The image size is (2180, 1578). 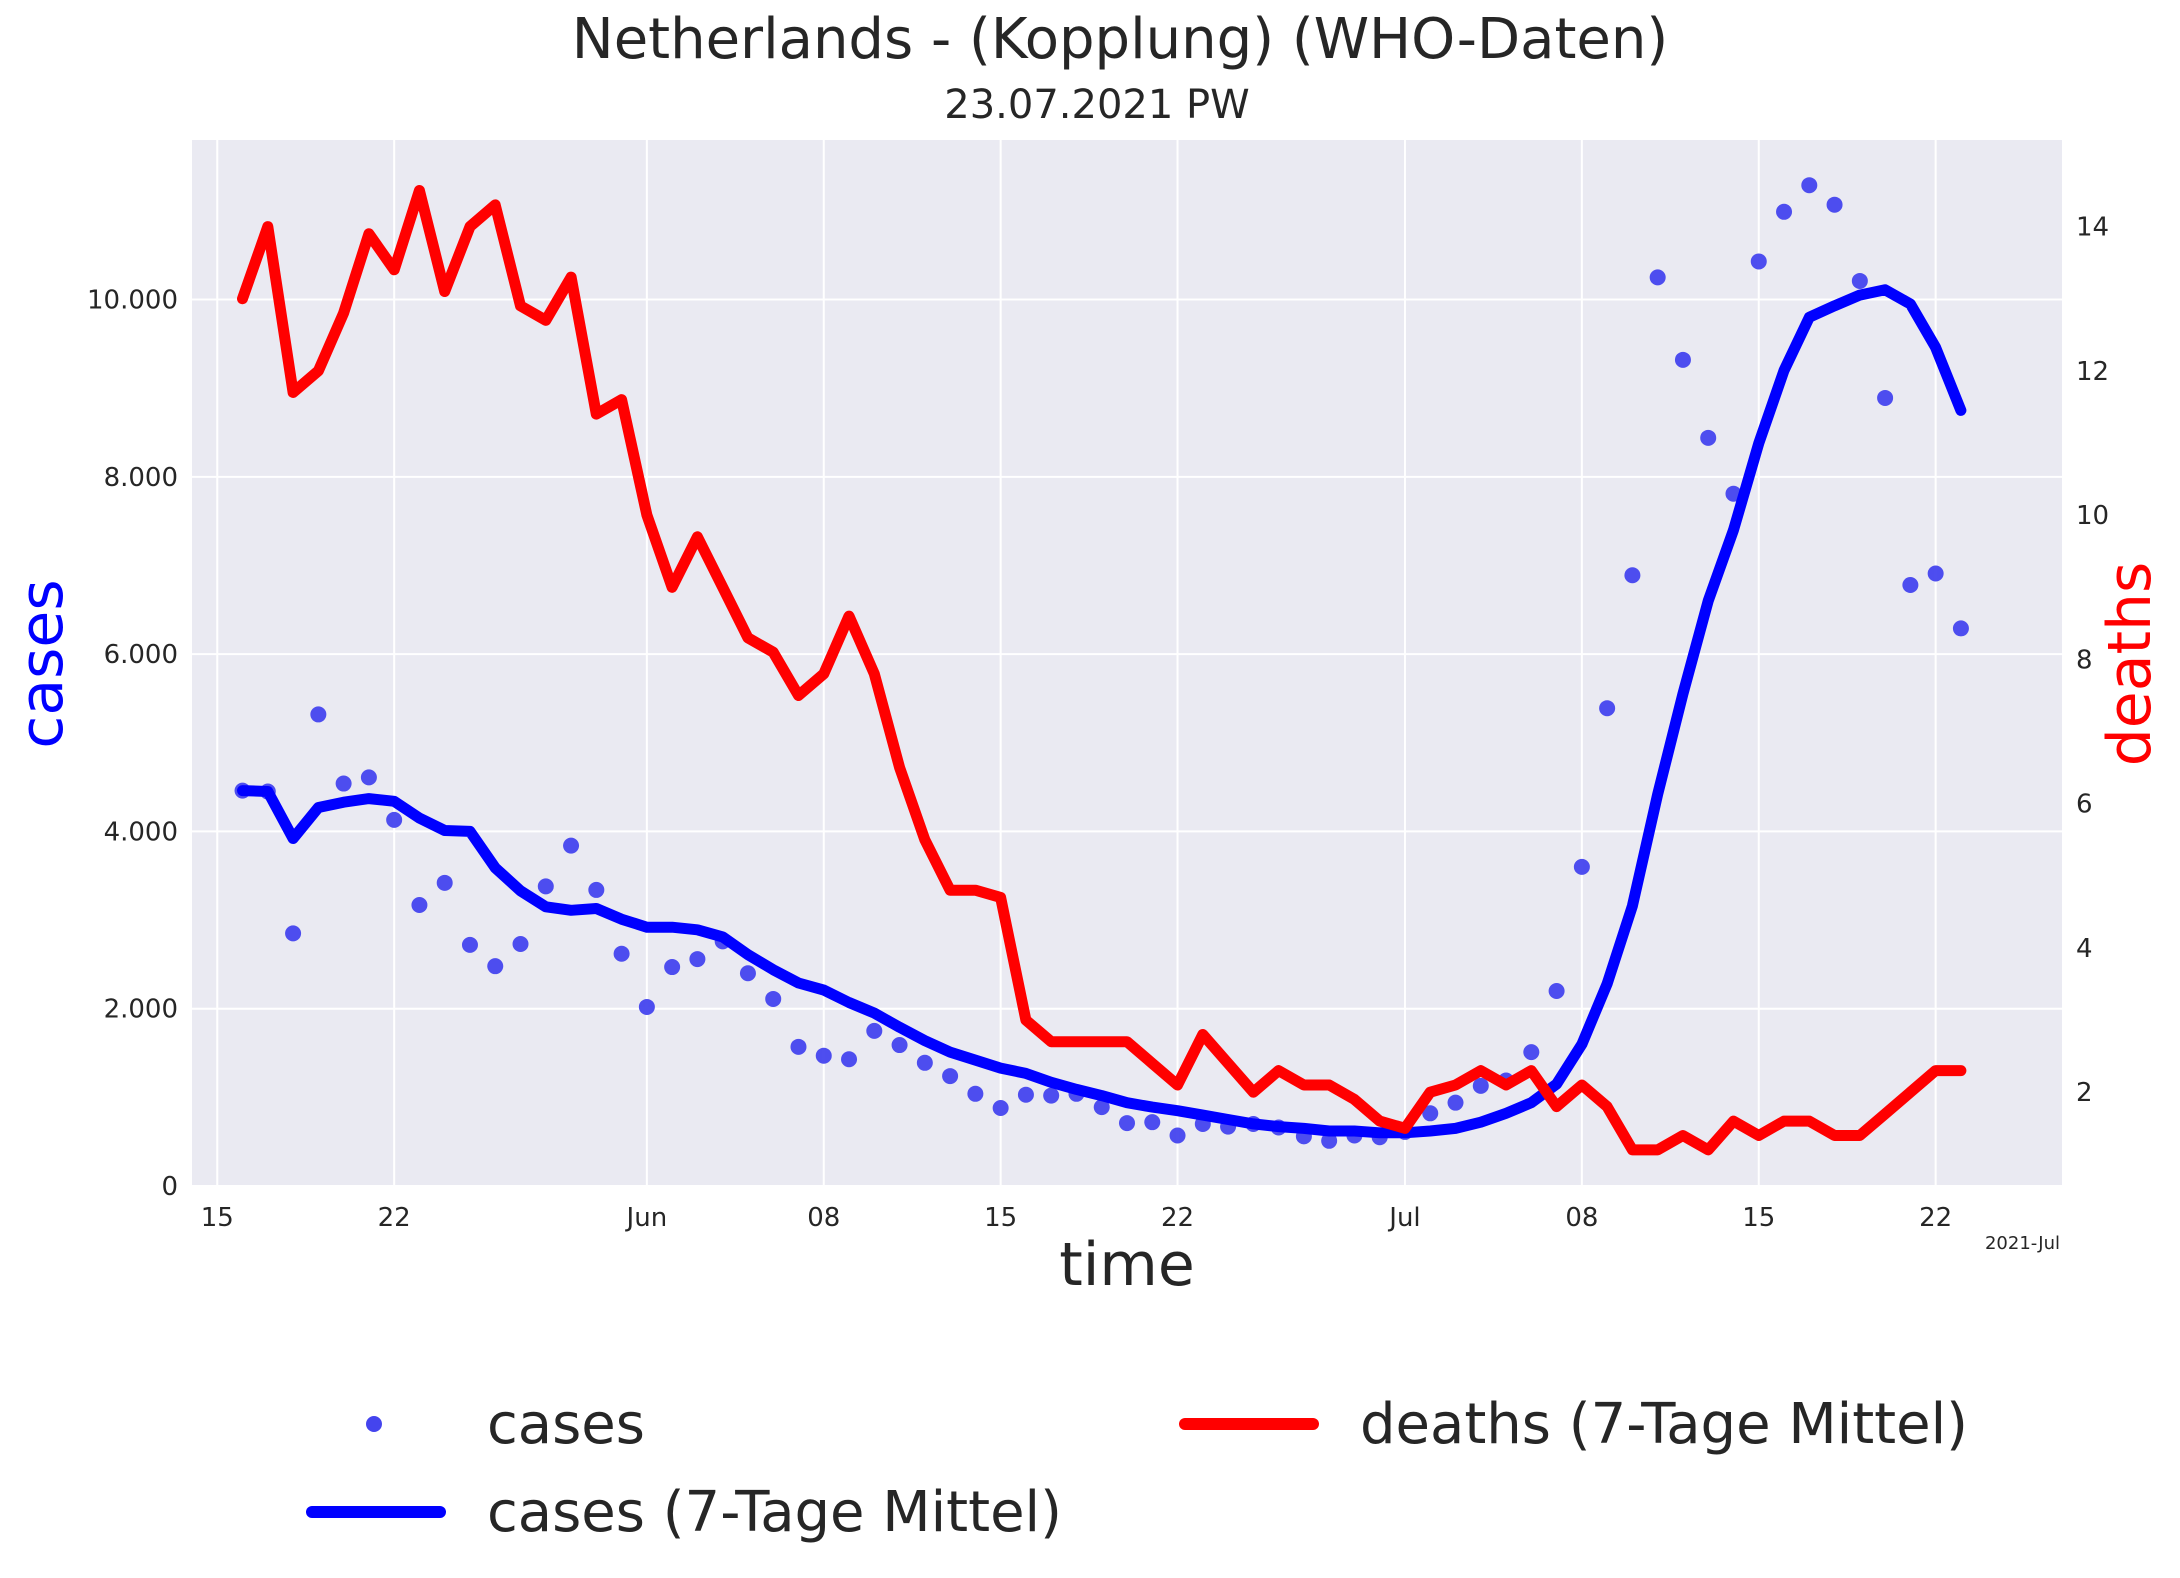 What do you see at coordinates (132, 744) in the screenshot?
I see `y-axis-left: 0 2.000 4.000 6.000 8.000 10.000` at bounding box center [132, 744].